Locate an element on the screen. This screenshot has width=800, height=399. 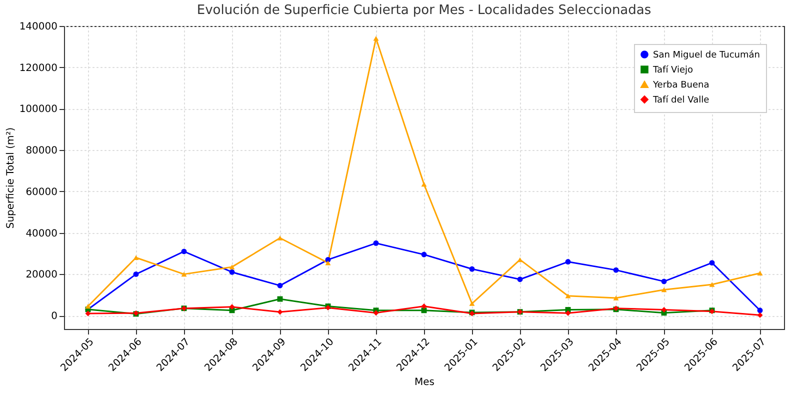
legend-label: Yerba Buena is located at coordinates (681, 85).